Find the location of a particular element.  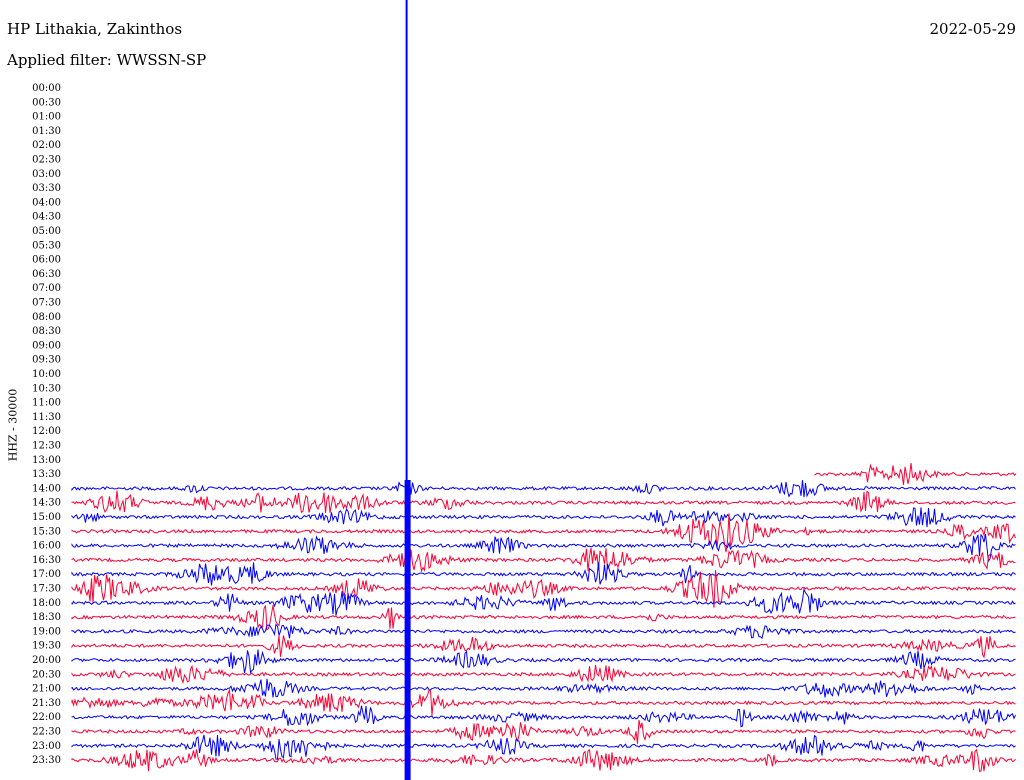

trace-19:30 is located at coordinates (543, 647).